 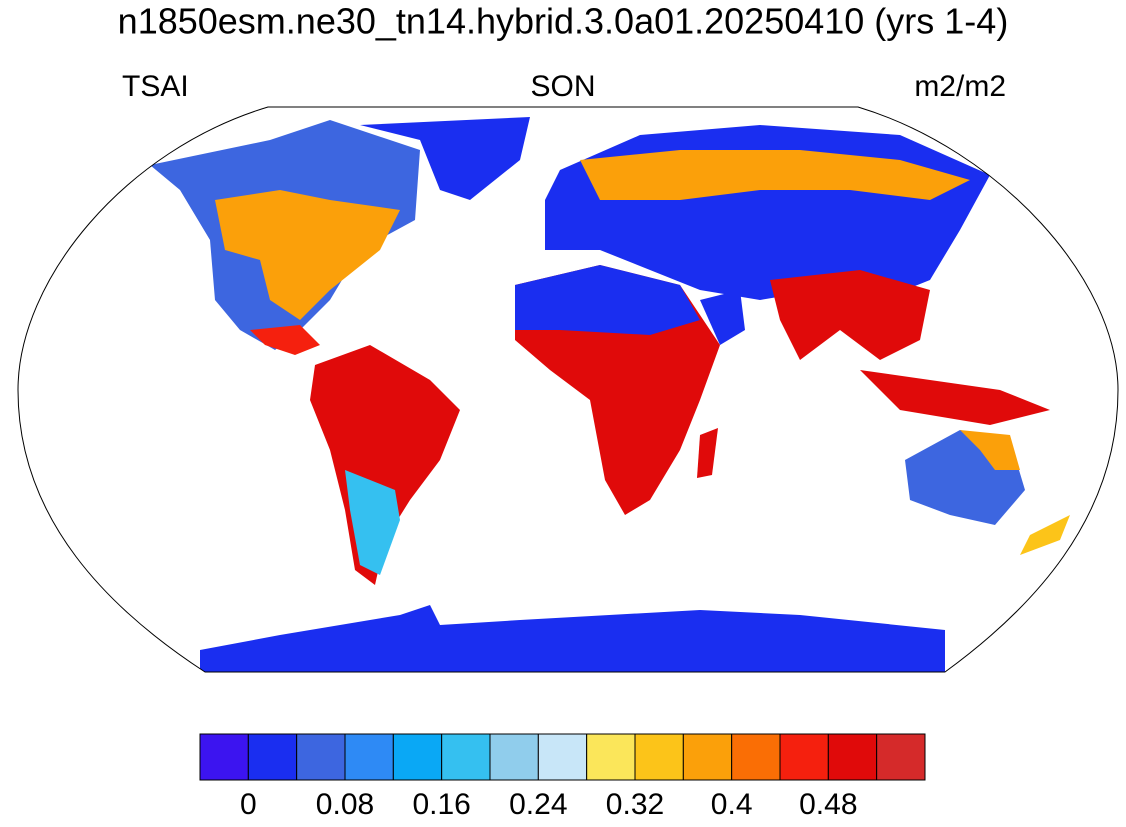 What do you see at coordinates (441, 804) in the screenshot?
I see `colorbar-label: 0.16` at bounding box center [441, 804].